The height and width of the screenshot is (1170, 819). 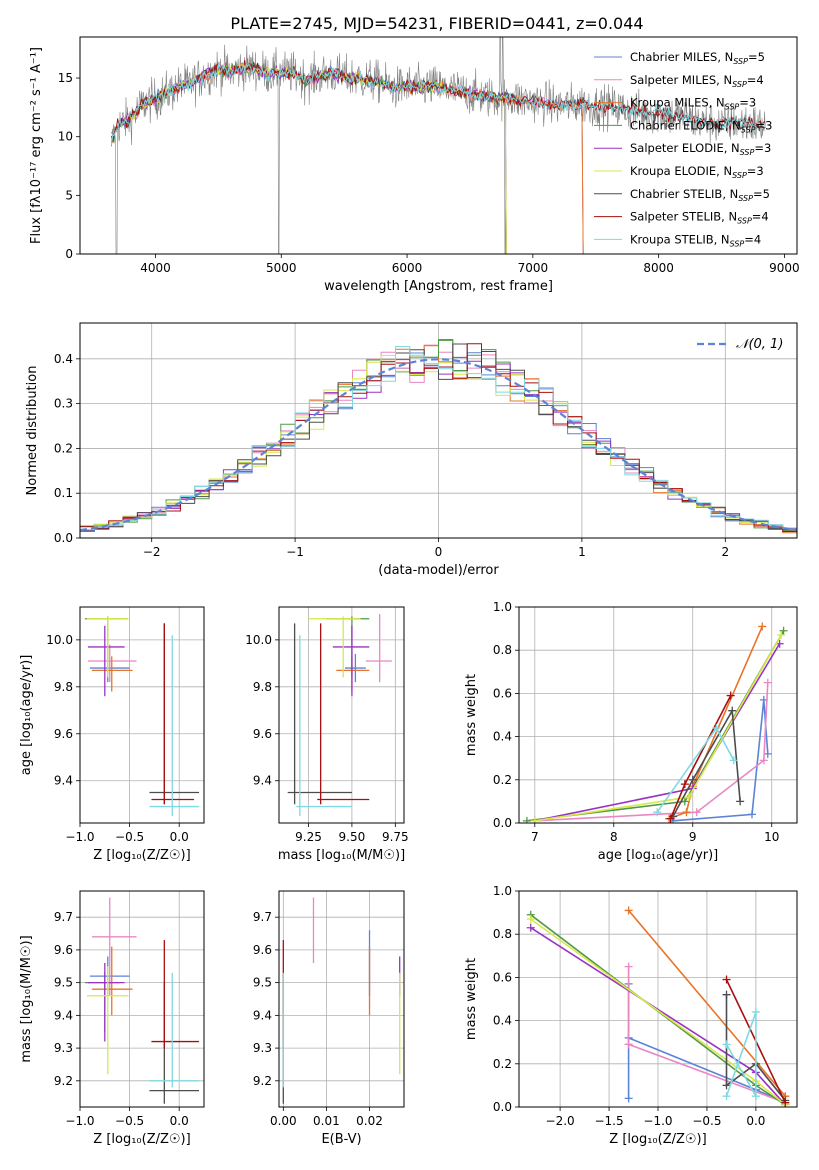 What do you see at coordinates (700, 149) in the screenshot?
I see `legend-entry: Salpeter ELODIE, NSSP=3` at bounding box center [700, 149].